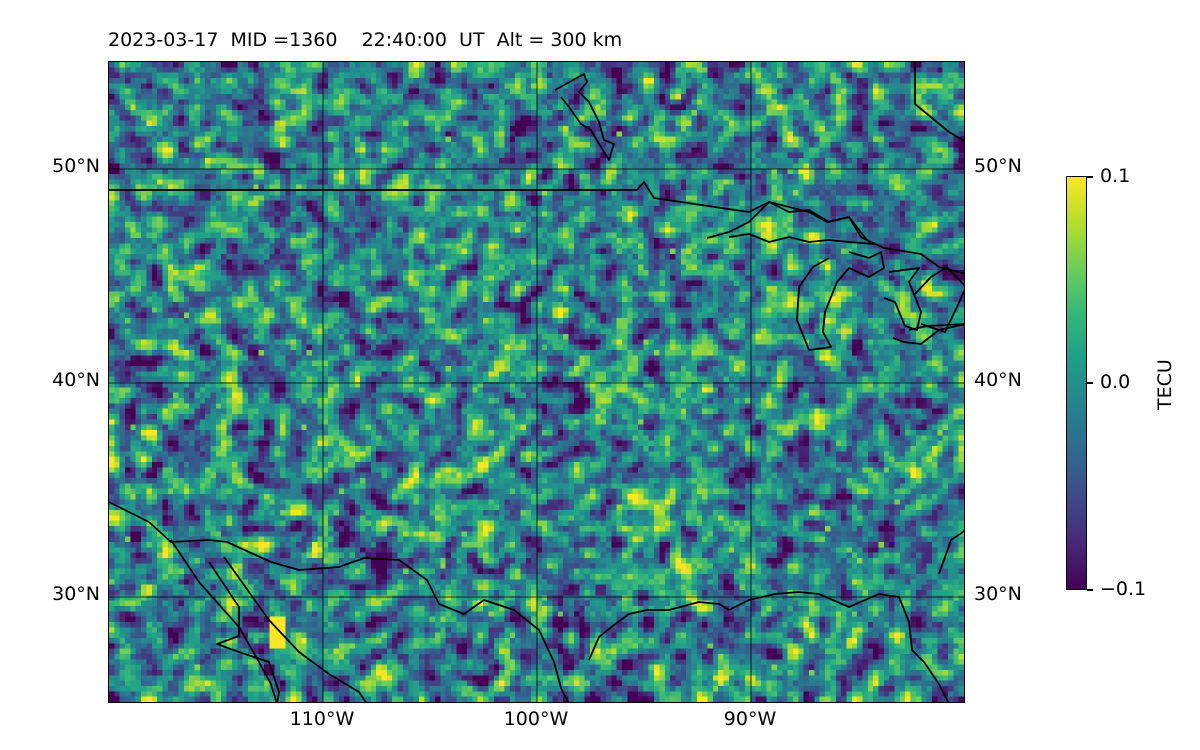 Image resolution: width=1200 pixels, height=750 pixels. I want to click on lat-label-right-40: 40°N, so click(998, 380).